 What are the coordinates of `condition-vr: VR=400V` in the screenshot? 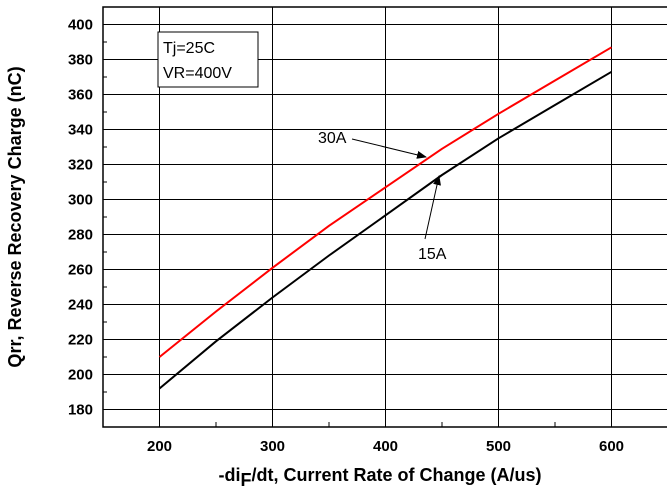 It's located at (197, 73).